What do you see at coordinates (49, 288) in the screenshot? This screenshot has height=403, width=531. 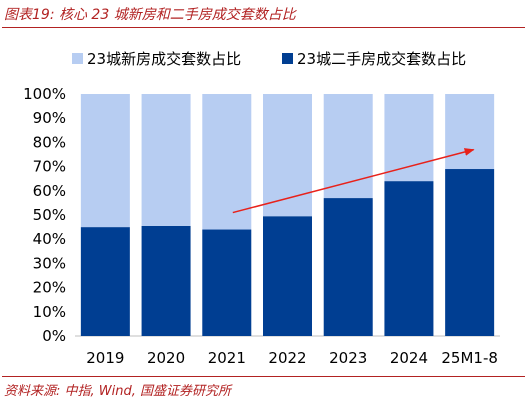 I see `y-tick-label: 20%` at bounding box center [49, 288].